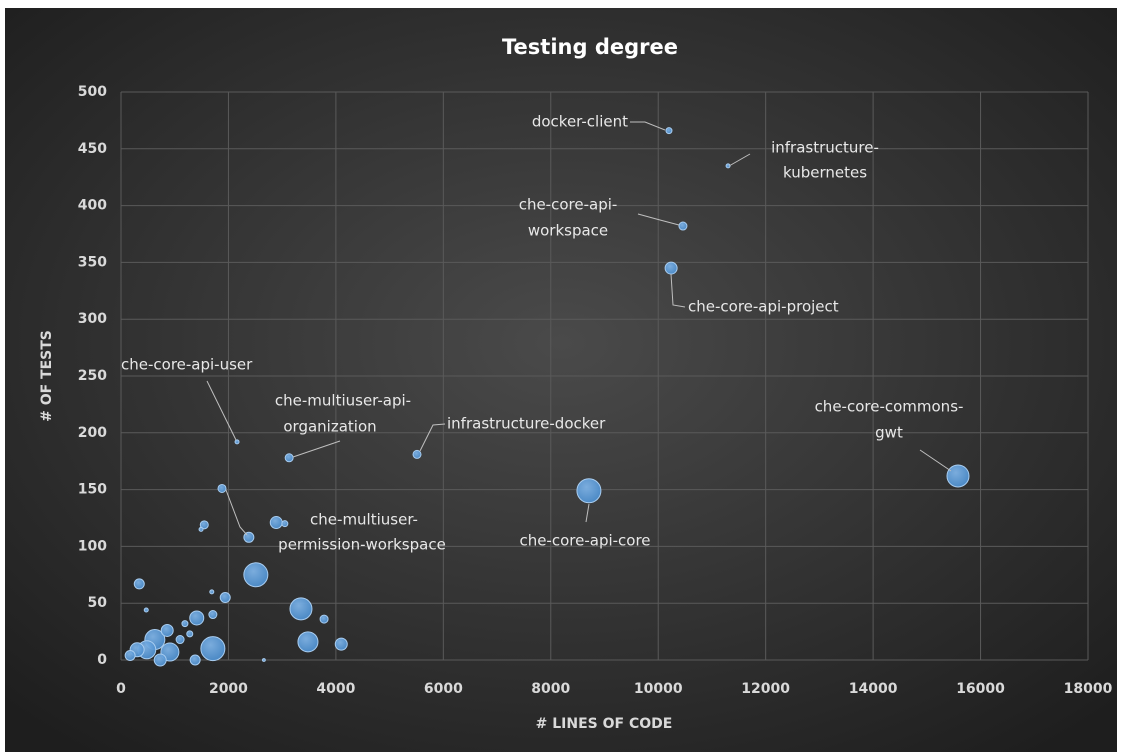 Image resolution: width=1125 pixels, height=756 pixels. I want to click on data-label: docker-client, so click(580, 122).